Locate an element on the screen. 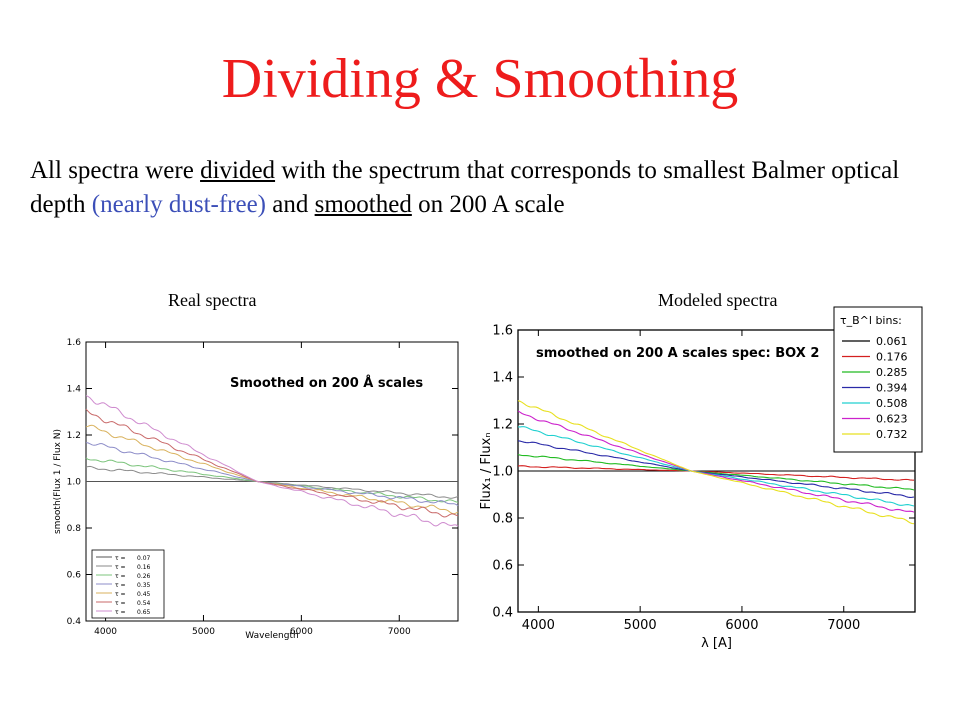  legend-entry: 0.45 is located at coordinates (144, 594).